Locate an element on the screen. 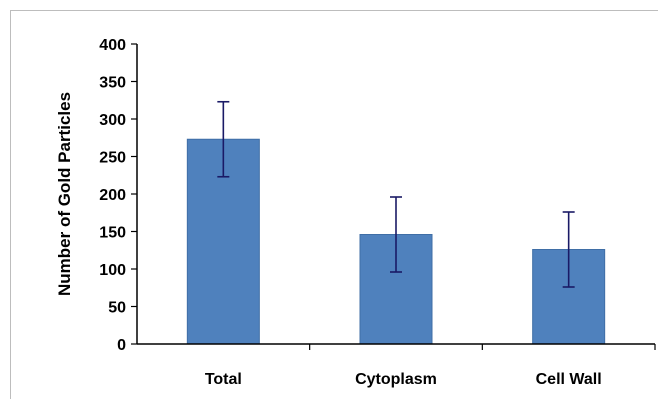 The width and height of the screenshot is (660, 401). y-tick-label: 250 is located at coordinates (112, 158).